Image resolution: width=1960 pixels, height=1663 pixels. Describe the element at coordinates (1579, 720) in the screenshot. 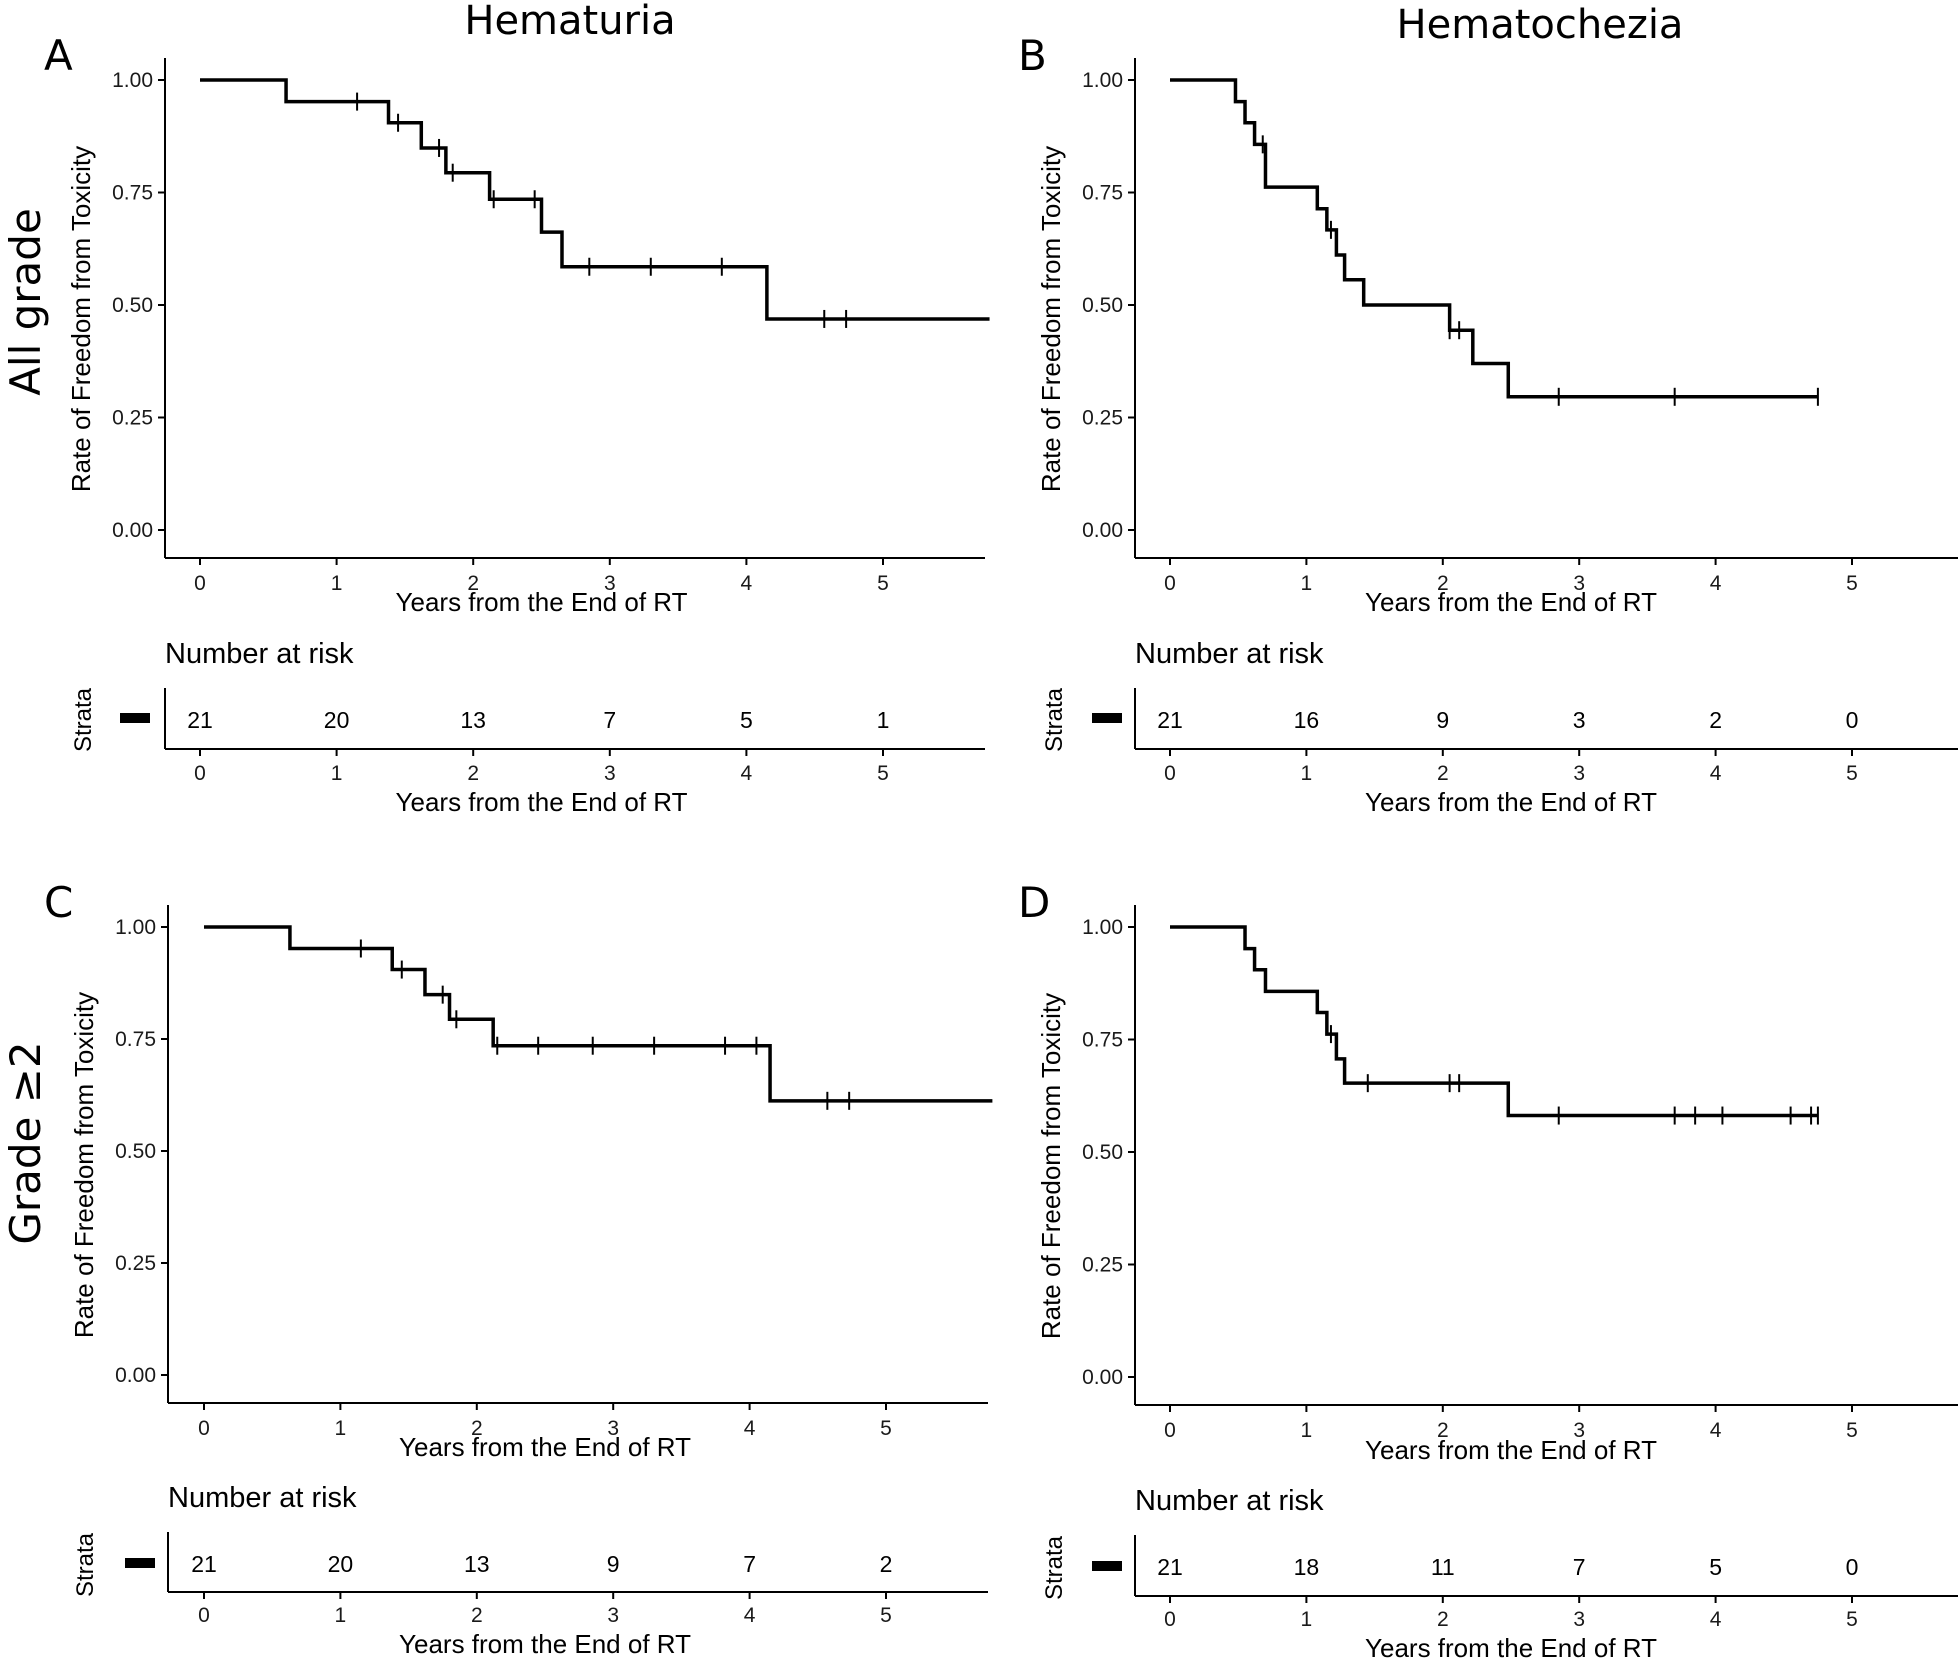

I see `risk-count: 3` at that location.